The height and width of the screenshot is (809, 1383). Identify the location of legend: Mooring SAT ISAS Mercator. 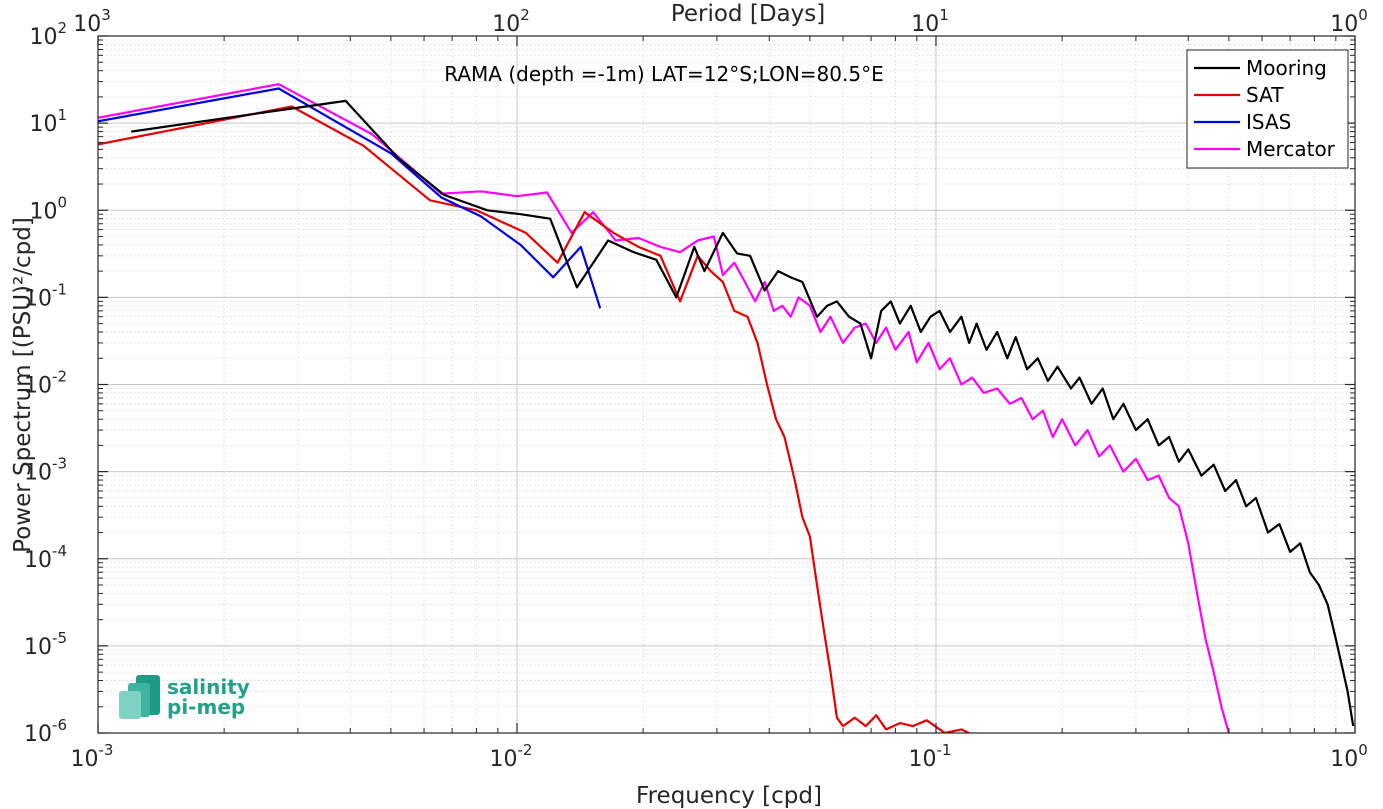
(1267, 109).